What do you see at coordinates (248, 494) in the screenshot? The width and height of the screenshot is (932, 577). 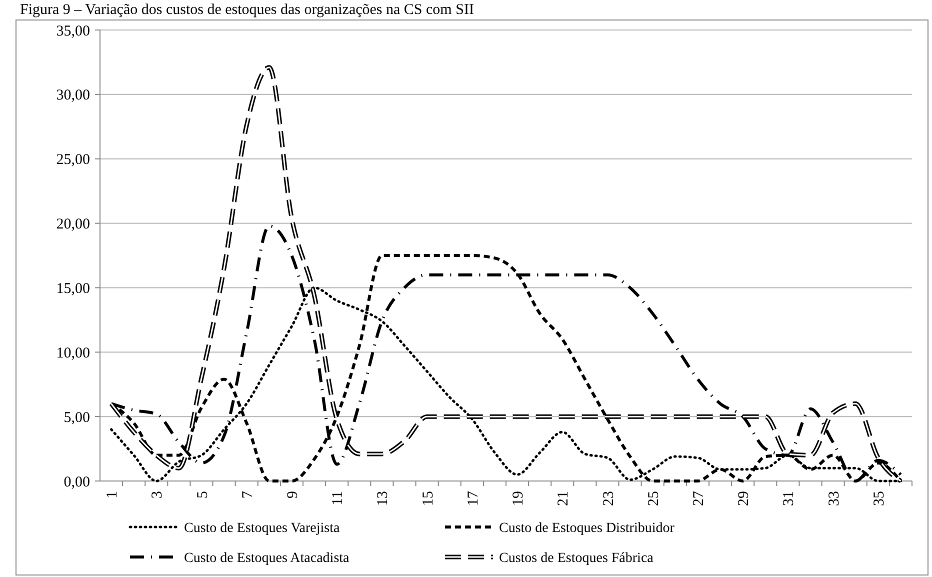 I see `x-tick-label: 7` at bounding box center [248, 494].